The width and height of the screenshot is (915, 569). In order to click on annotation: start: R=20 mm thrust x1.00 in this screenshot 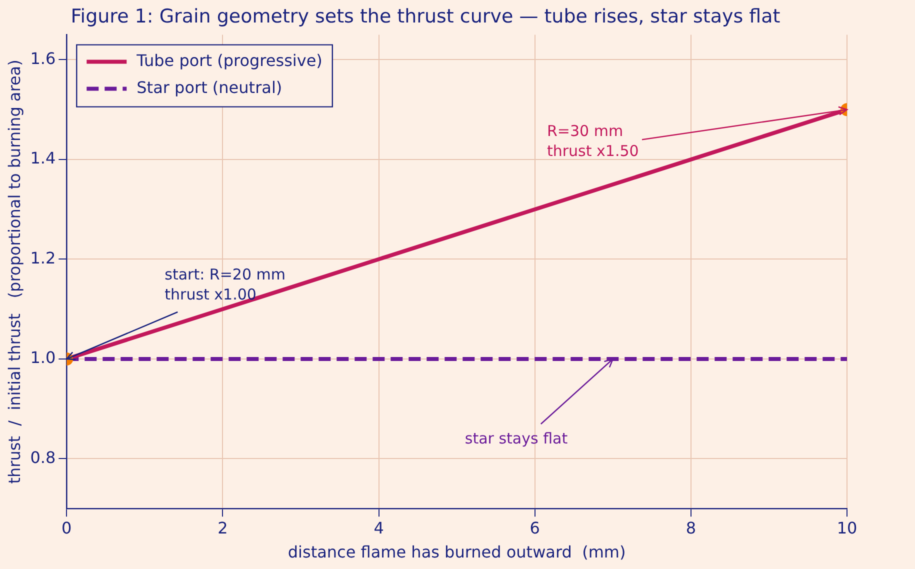, I will do `click(225, 284)`.